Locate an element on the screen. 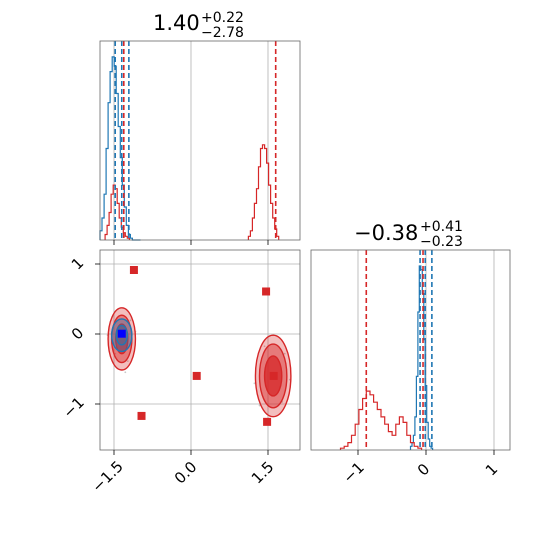  y-tick-label: −1 is located at coordinates (73, 407).